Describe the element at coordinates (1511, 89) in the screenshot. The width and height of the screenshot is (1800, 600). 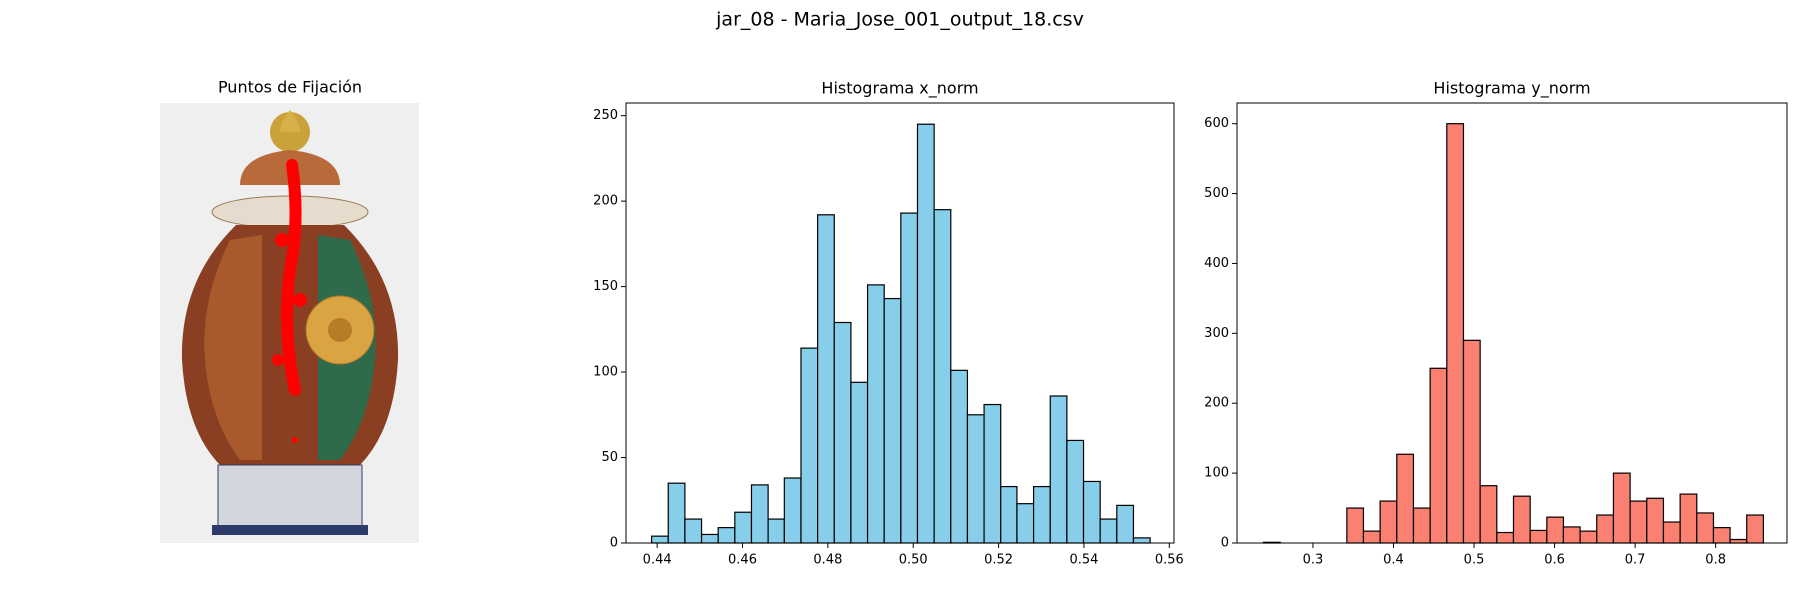
I see `chart-title: Histograma y_norm` at that location.